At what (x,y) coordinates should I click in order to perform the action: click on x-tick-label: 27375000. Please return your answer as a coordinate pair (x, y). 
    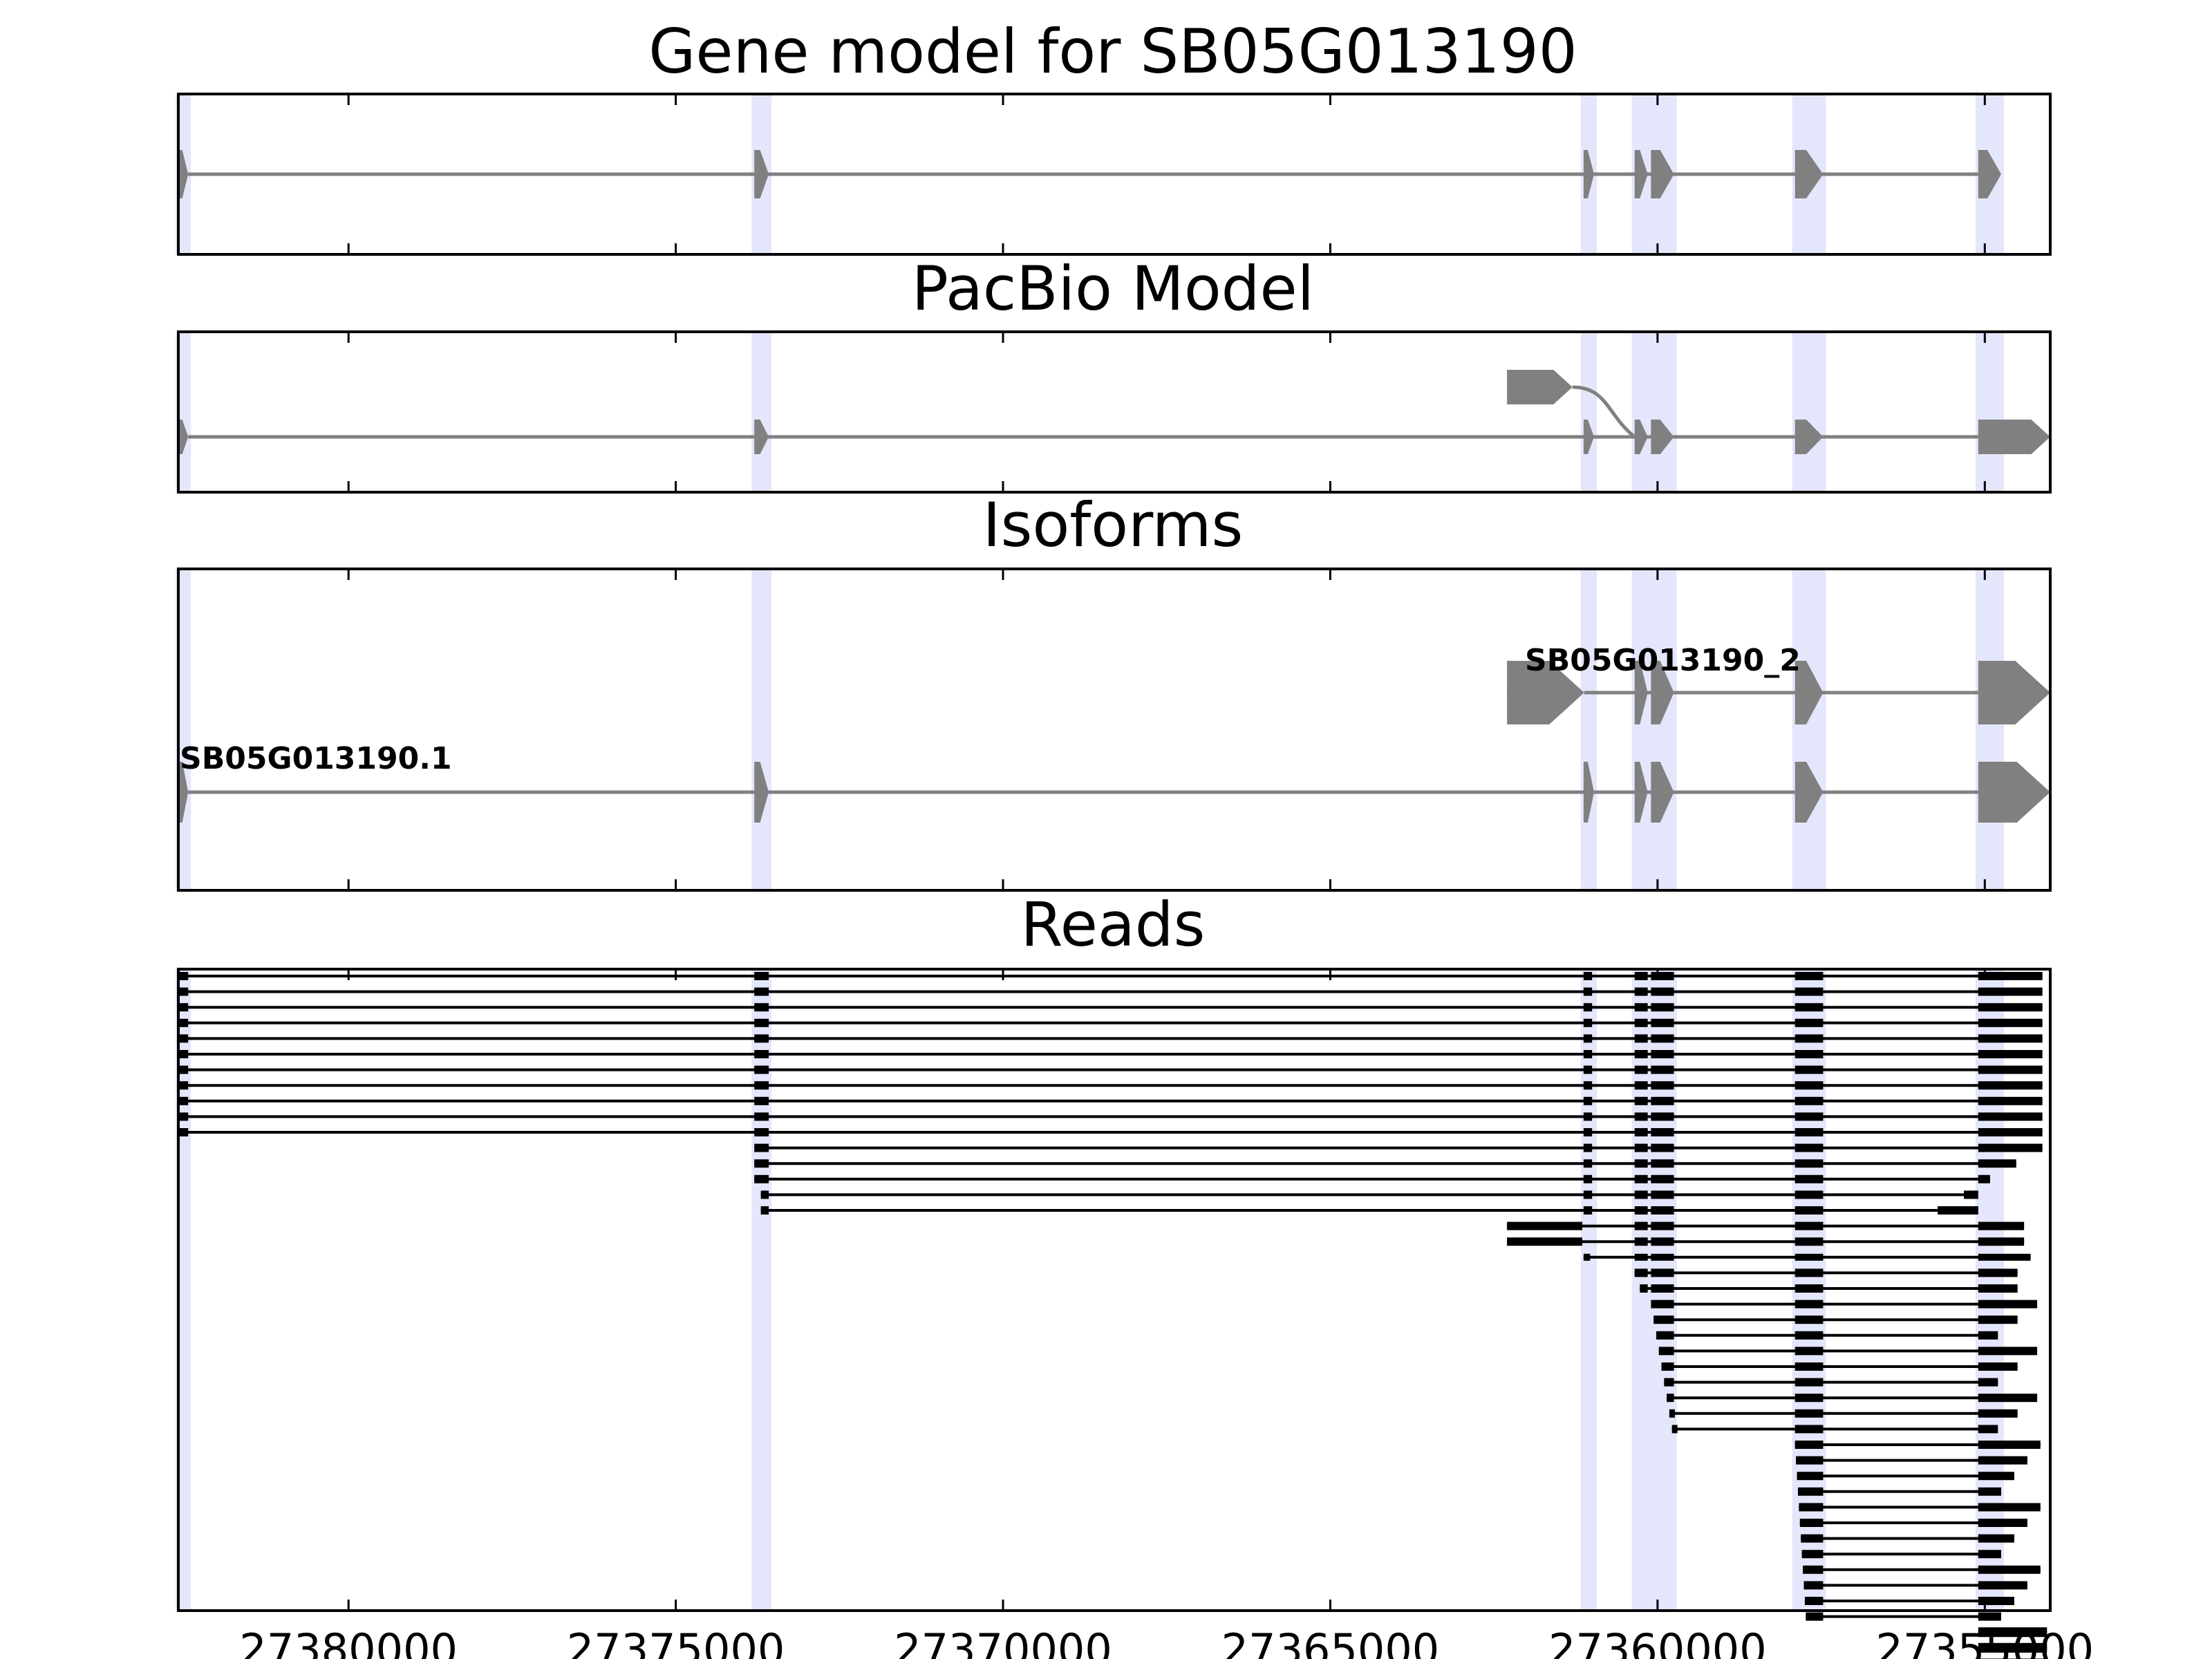
    Looking at the image, I should click on (676, 1642).